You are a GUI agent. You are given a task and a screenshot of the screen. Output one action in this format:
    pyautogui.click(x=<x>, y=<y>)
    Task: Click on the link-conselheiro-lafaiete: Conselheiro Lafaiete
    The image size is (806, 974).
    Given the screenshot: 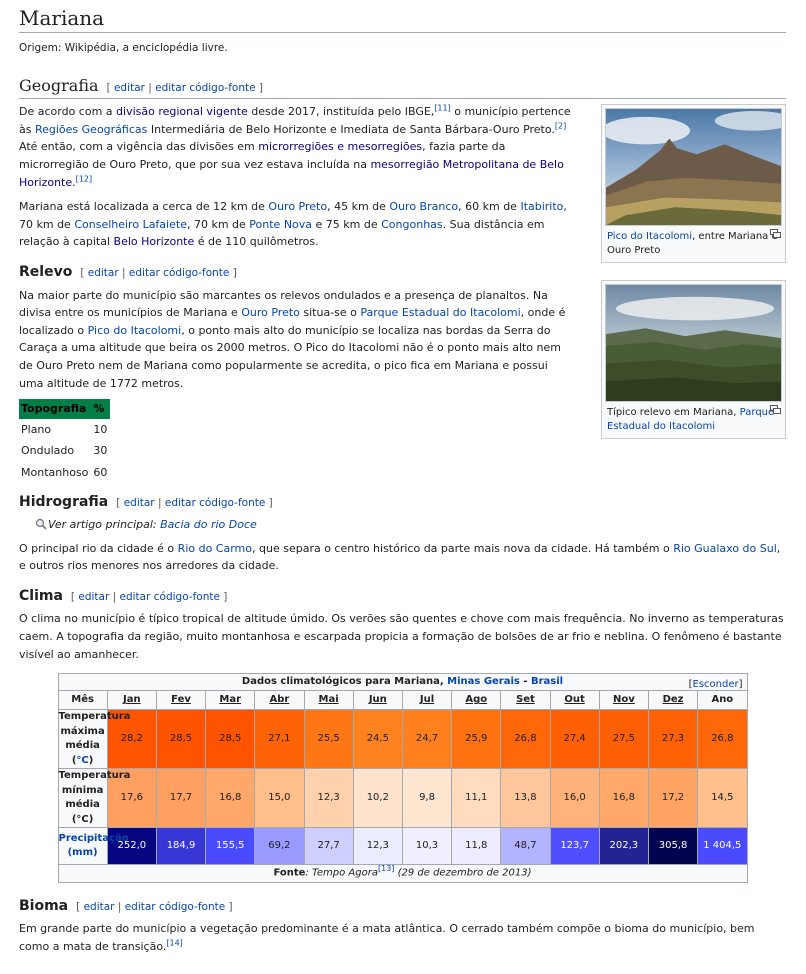 What is the action you would take?
    pyautogui.click(x=130, y=224)
    